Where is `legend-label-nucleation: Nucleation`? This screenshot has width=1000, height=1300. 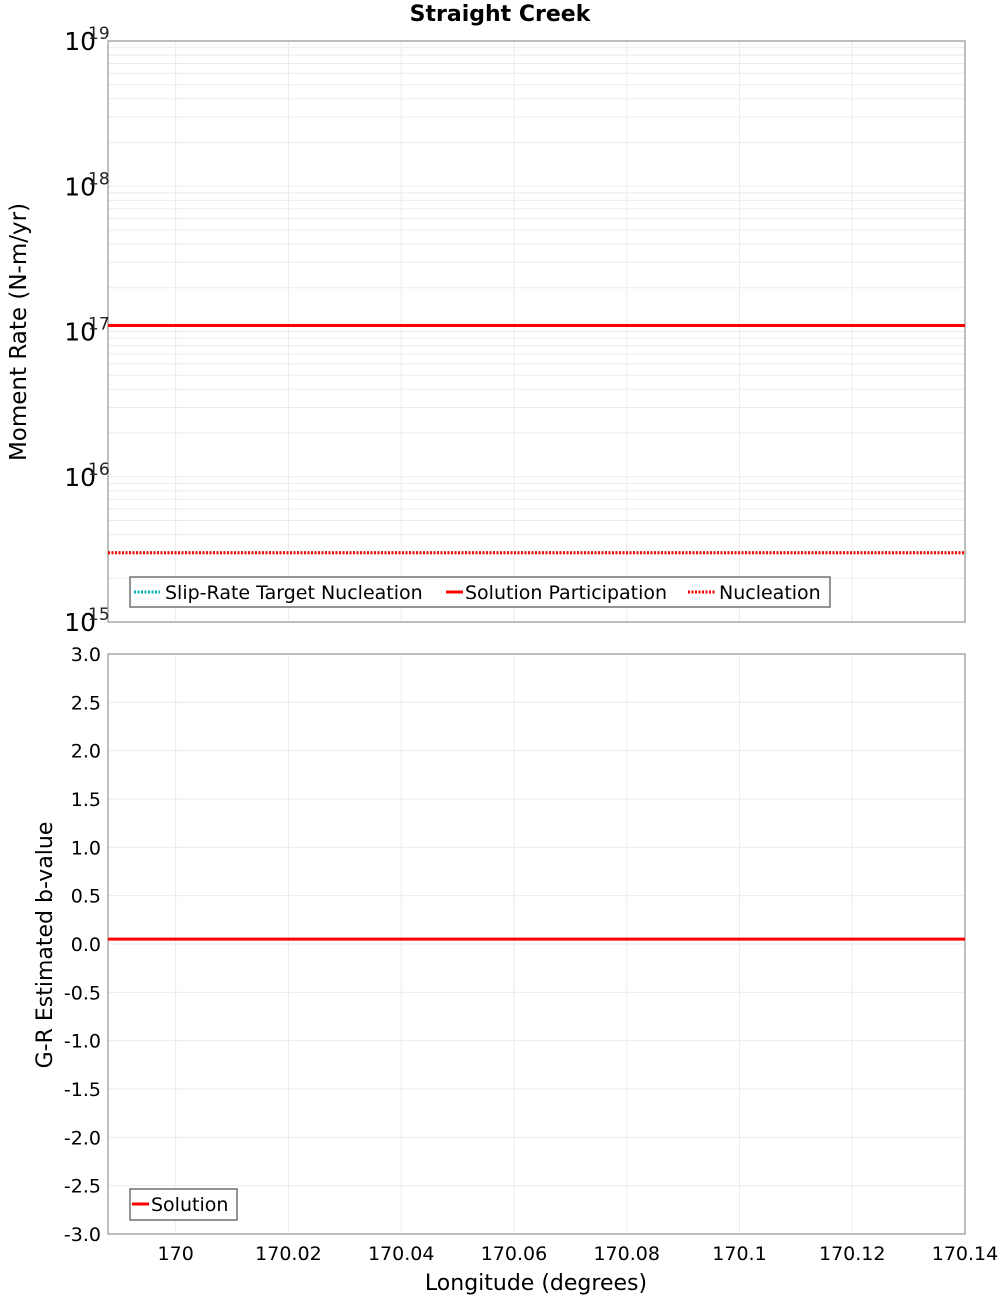 legend-label-nucleation: Nucleation is located at coordinates (770, 593).